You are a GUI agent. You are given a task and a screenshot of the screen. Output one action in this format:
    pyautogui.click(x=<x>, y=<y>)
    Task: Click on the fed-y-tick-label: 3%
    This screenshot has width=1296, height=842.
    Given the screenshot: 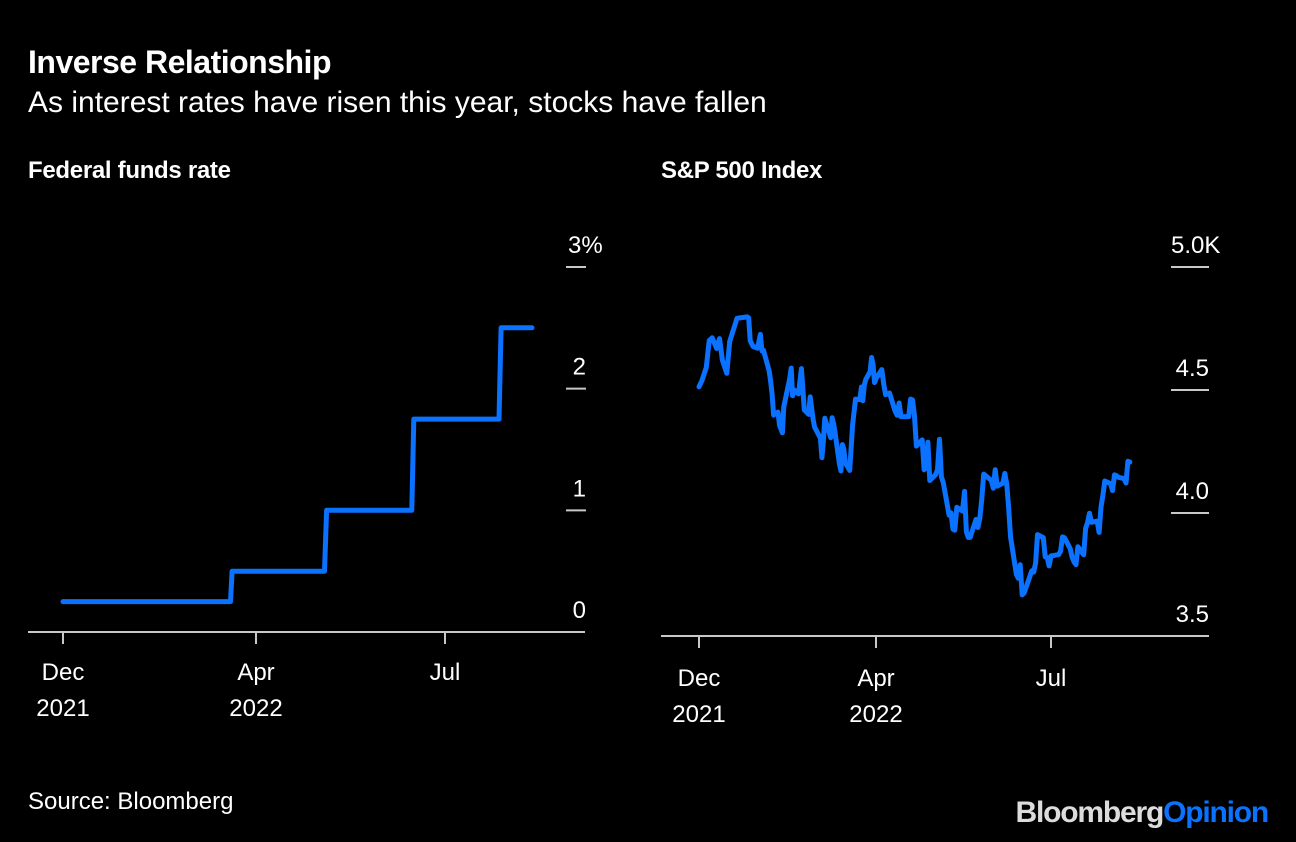 What is the action you would take?
    pyautogui.click(x=585, y=245)
    